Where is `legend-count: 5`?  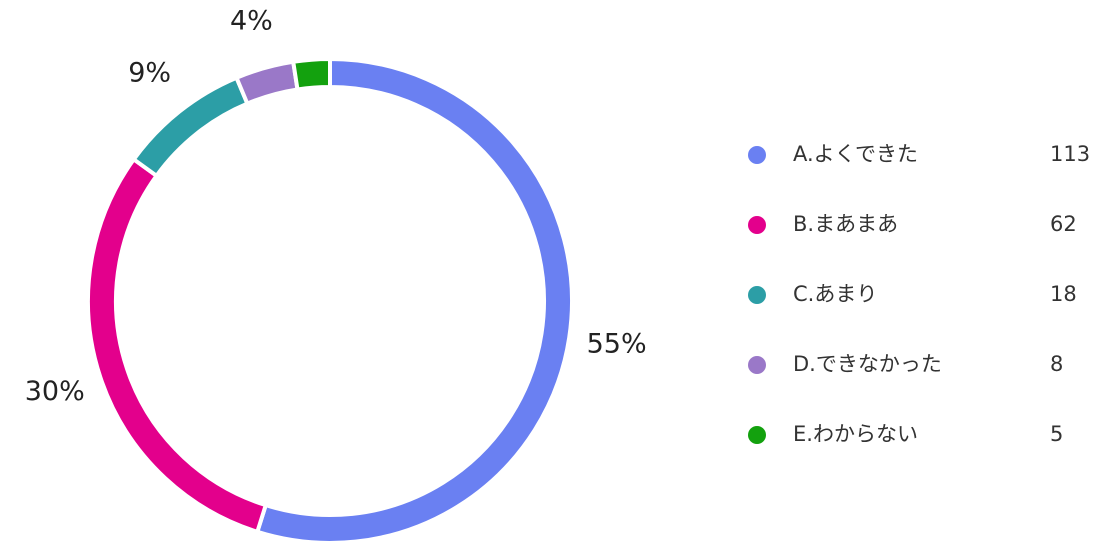 legend-count: 5 is located at coordinates (1056, 434).